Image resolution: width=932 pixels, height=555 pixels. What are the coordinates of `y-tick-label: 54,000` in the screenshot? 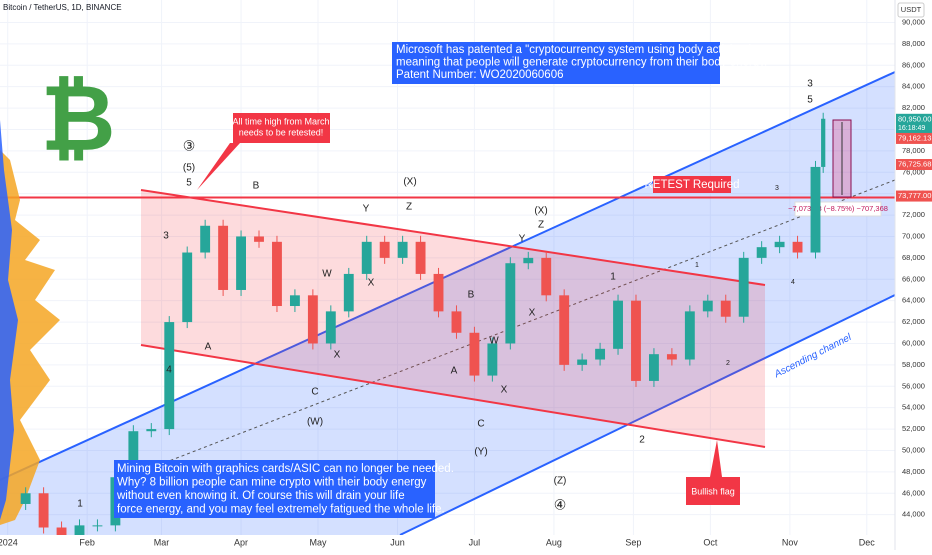 It's located at (913, 407).